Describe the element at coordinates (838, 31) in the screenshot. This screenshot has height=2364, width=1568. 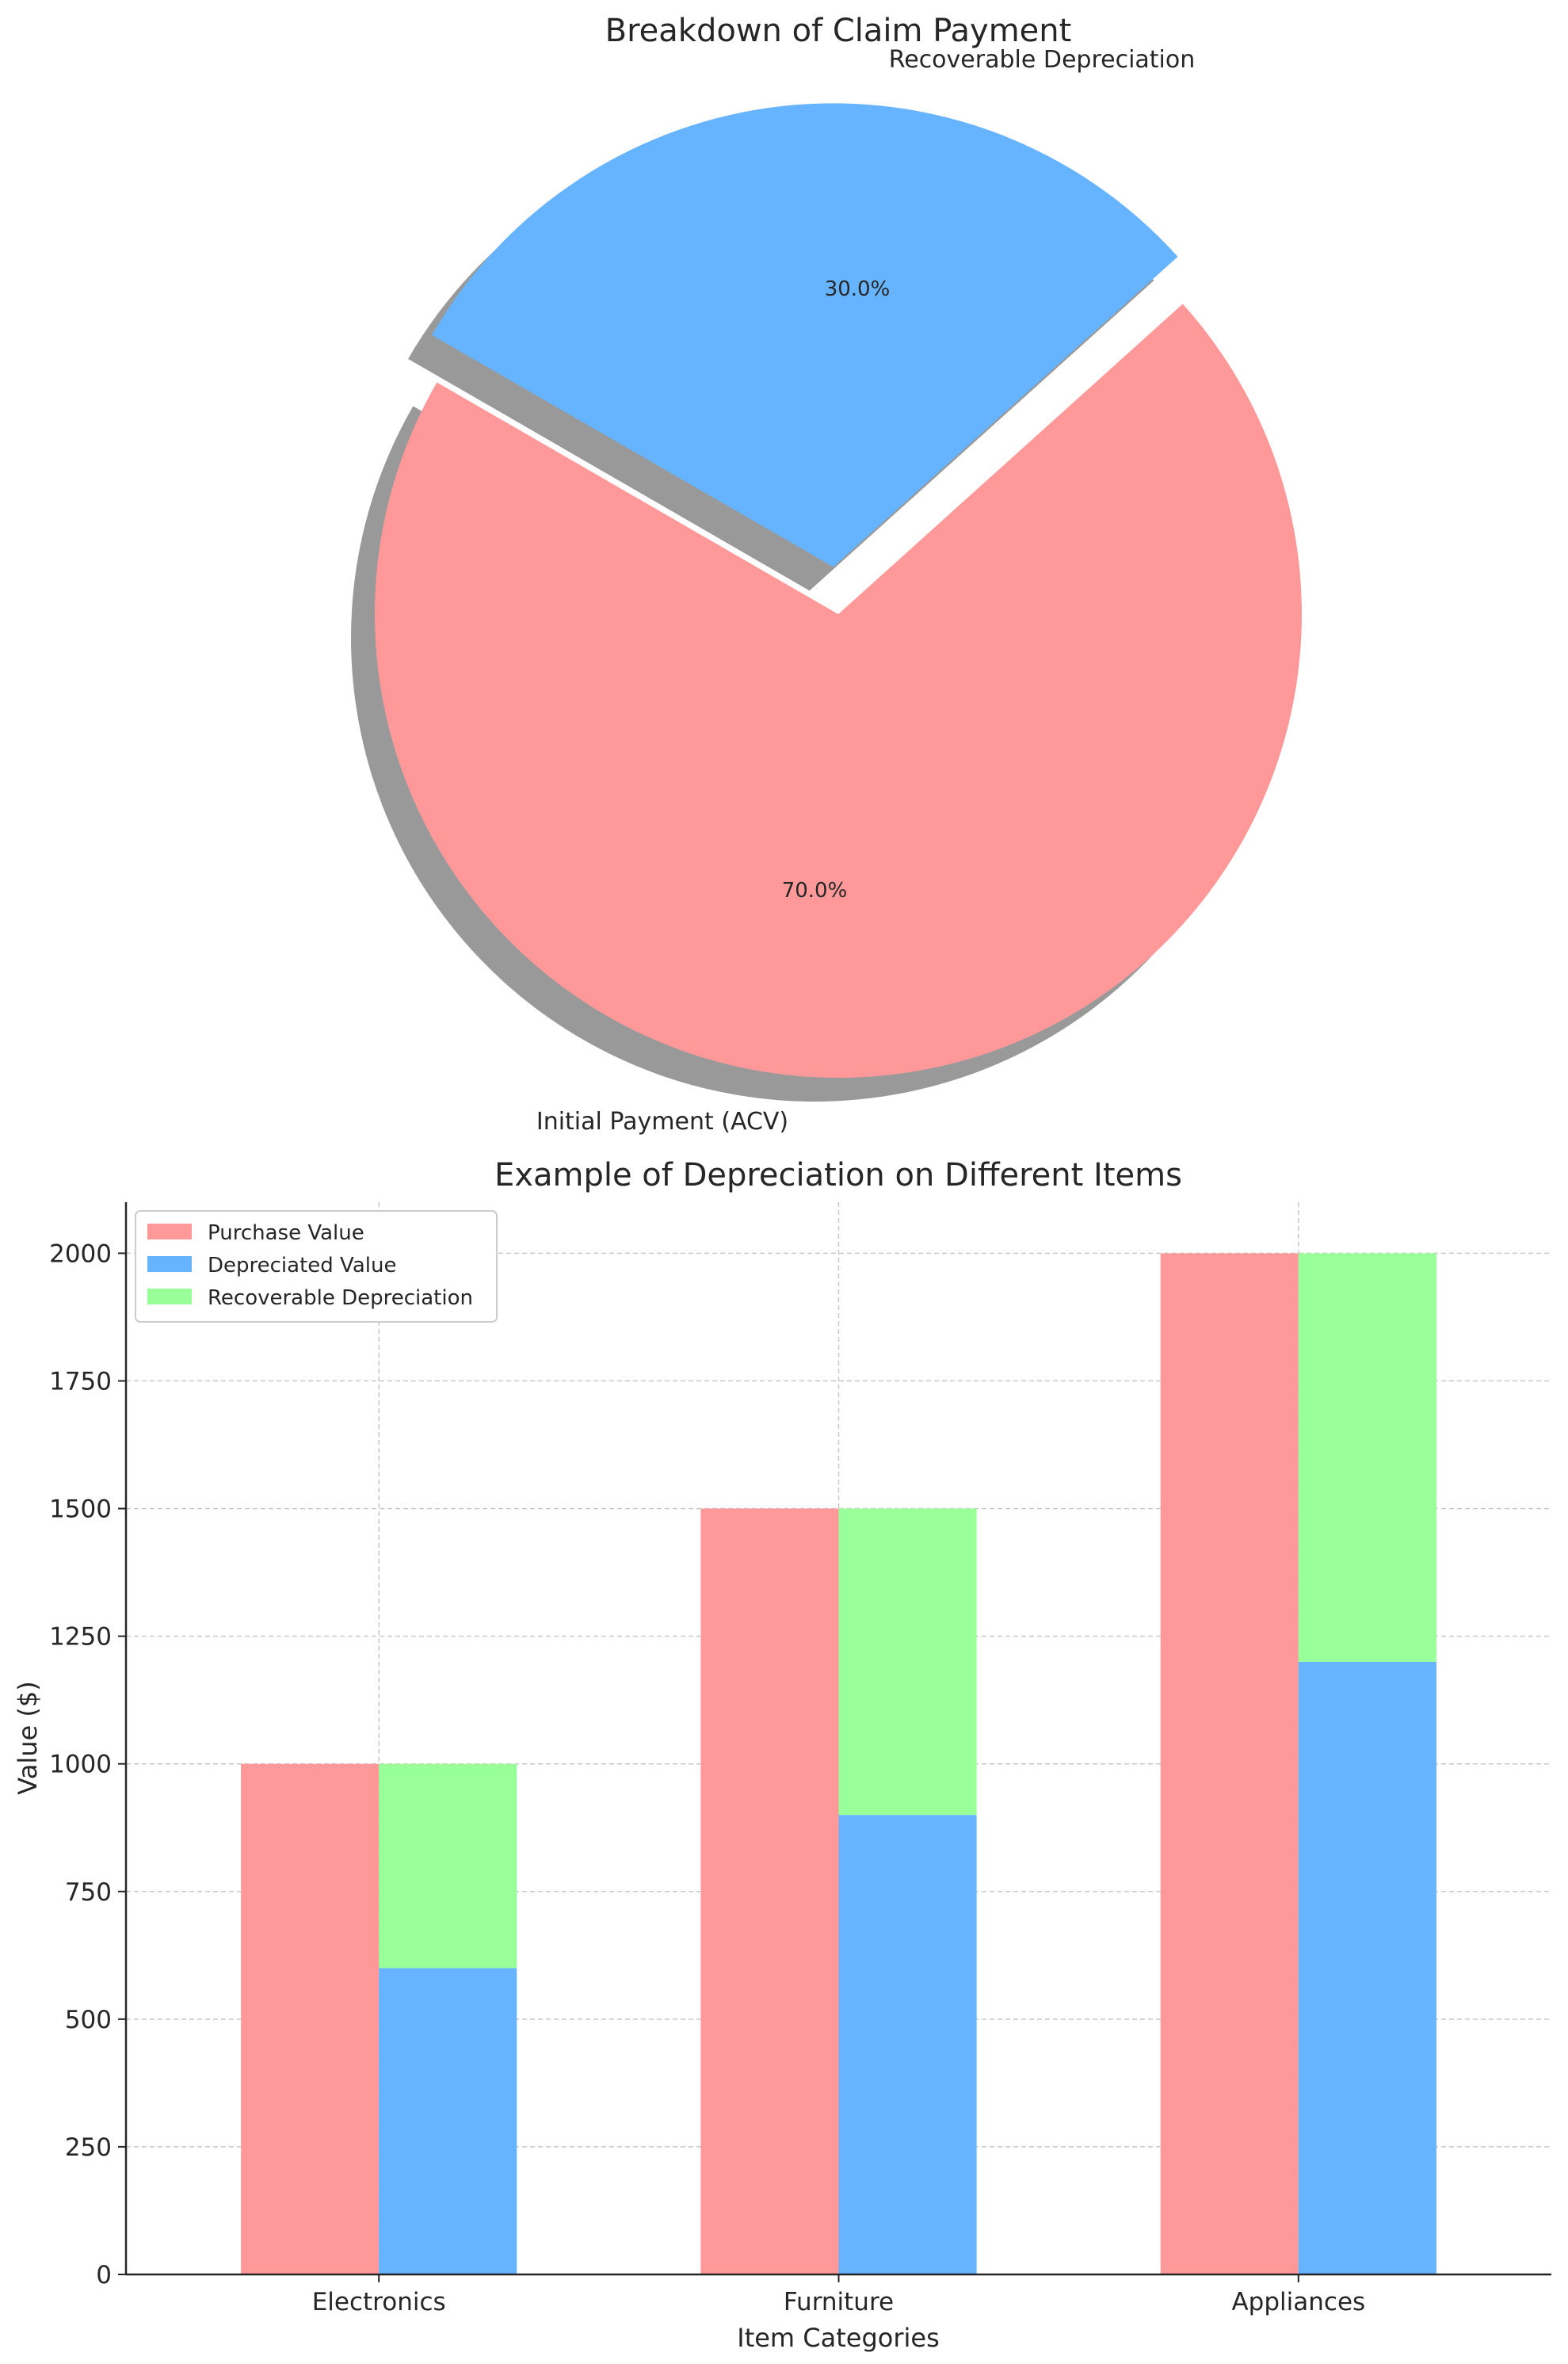
I see `pie-title: Breakdown of Claim Payment` at that location.